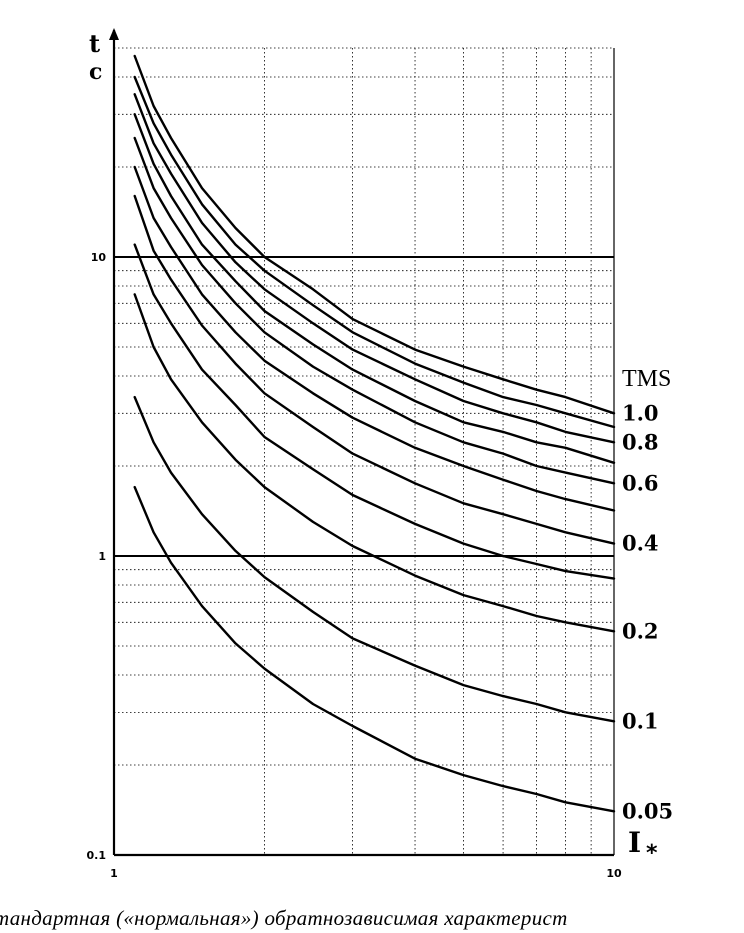 The width and height of the screenshot is (744, 933). Describe the element at coordinates (640, 441) in the screenshot. I see `curve-label-0-8: 0.8` at that location.